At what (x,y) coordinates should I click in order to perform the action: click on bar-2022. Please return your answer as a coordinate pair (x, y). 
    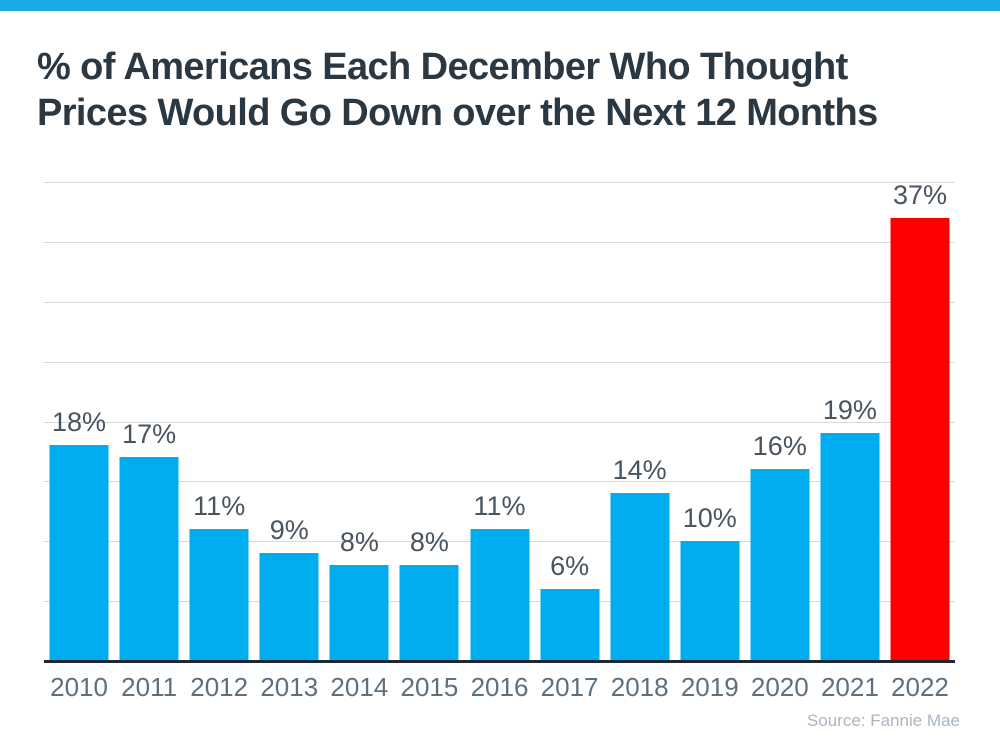
    Looking at the image, I should click on (920, 439).